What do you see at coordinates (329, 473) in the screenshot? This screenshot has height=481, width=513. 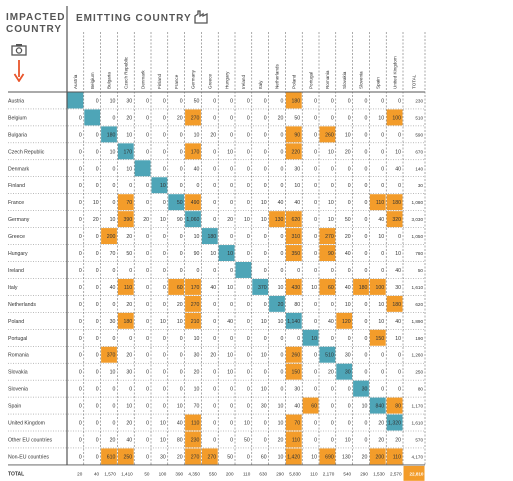 I see `column-total: 2,170` at bounding box center [329, 473].